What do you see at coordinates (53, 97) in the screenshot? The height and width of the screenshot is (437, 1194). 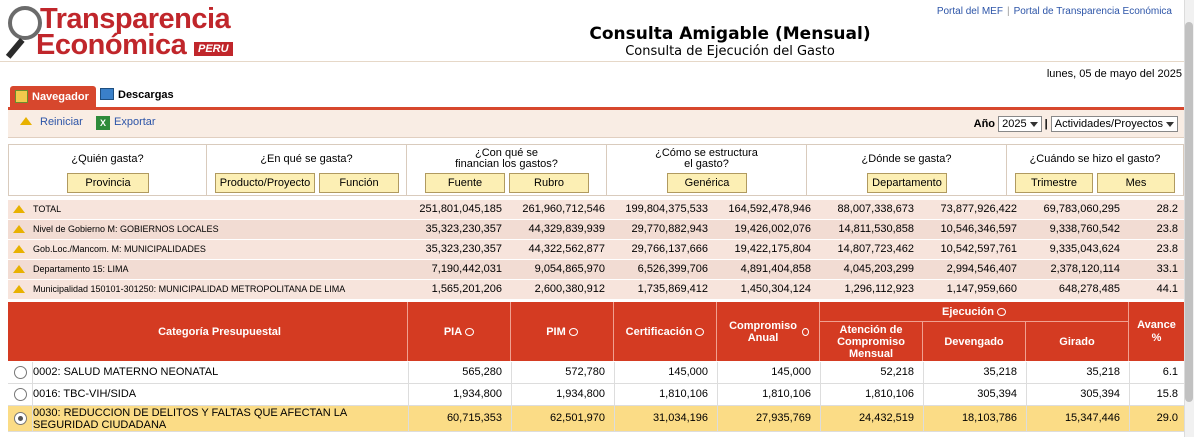 I see `tab-navegador: Navegador` at bounding box center [53, 97].